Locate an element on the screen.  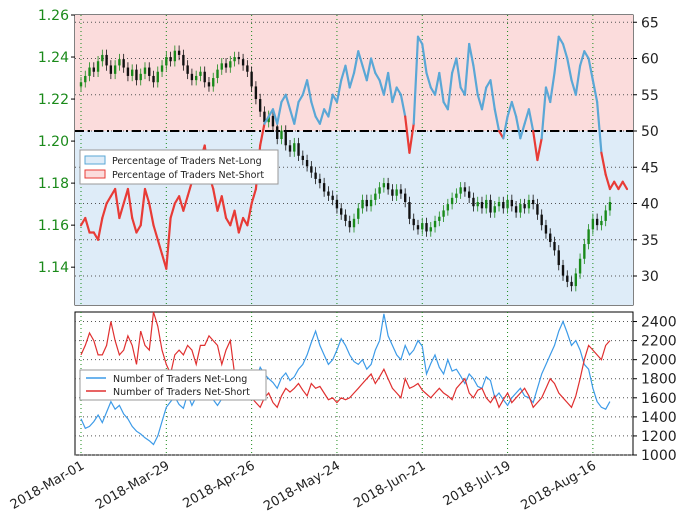
legend-net-long-label: Percentage of Traders Net-Long is located at coordinates (187, 161).